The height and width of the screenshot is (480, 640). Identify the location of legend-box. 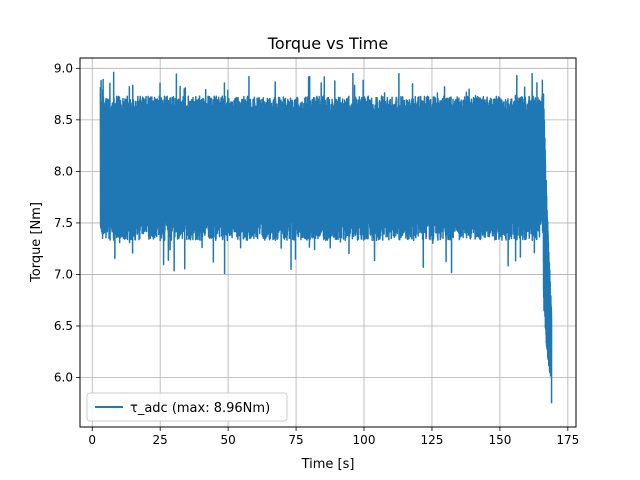
(187, 407).